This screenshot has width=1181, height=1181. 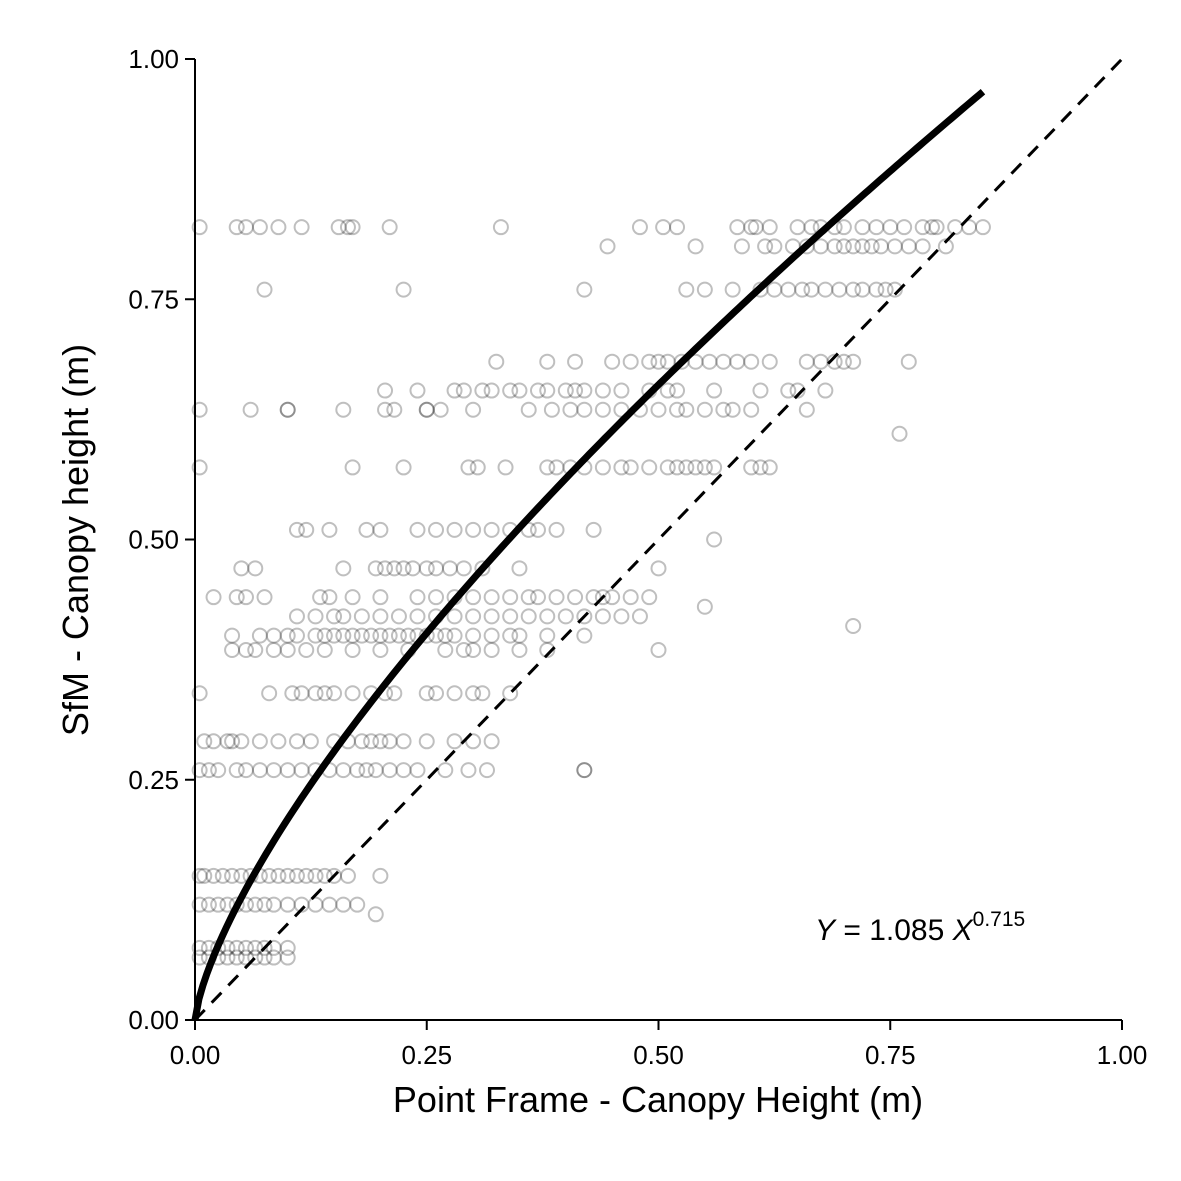 What do you see at coordinates (153, 780) in the screenshot?
I see `y-tick-label: 0.25` at bounding box center [153, 780].